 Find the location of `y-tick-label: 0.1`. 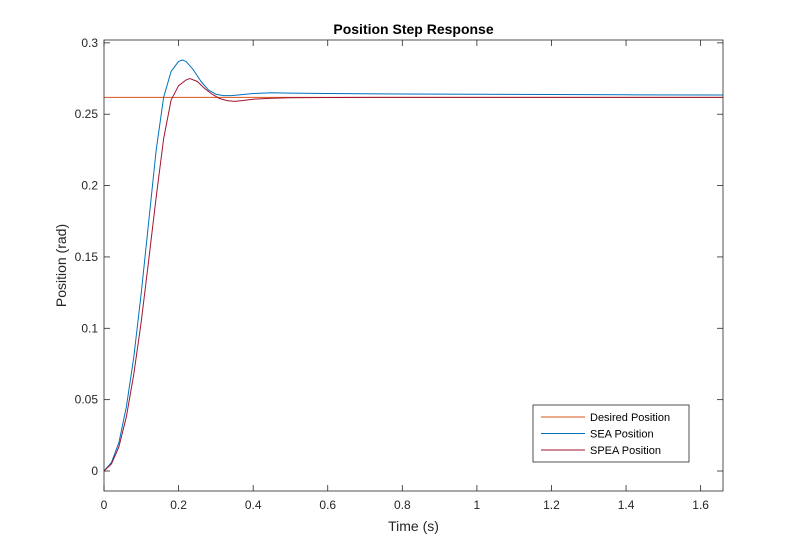

y-tick-label: 0.1 is located at coordinates (89, 328).